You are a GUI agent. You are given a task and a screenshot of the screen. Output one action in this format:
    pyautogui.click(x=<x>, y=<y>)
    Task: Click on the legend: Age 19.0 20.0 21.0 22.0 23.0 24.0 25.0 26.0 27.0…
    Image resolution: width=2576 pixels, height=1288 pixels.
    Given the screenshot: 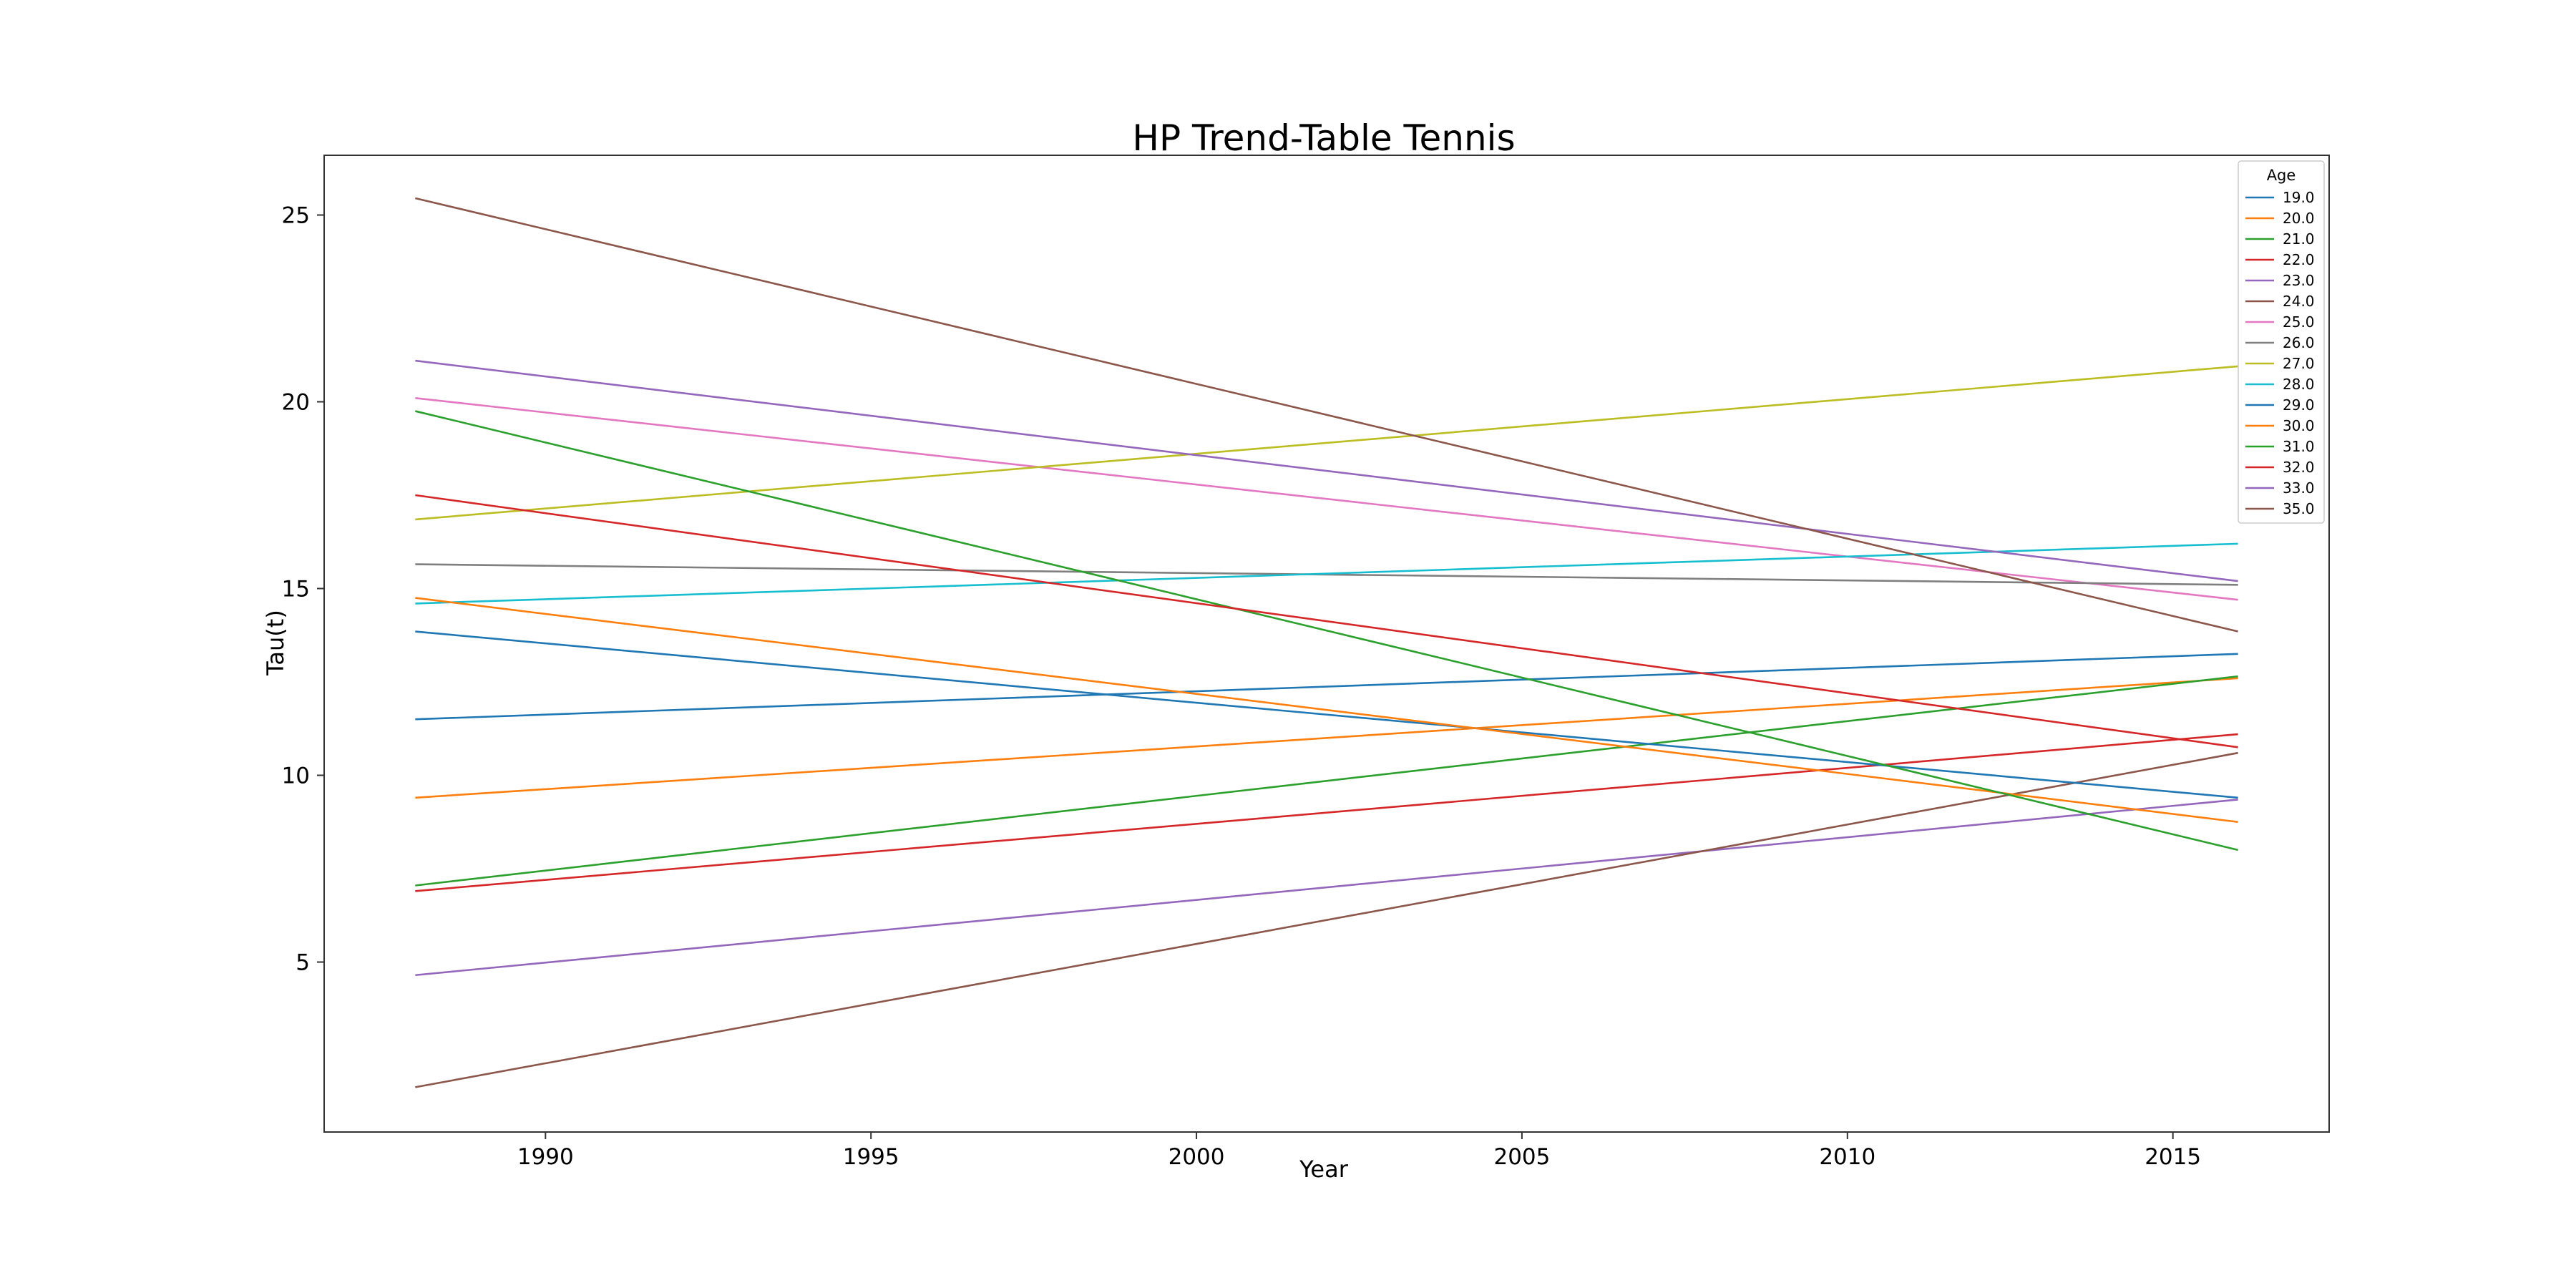 What is the action you would take?
    pyautogui.click(x=2281, y=342)
    